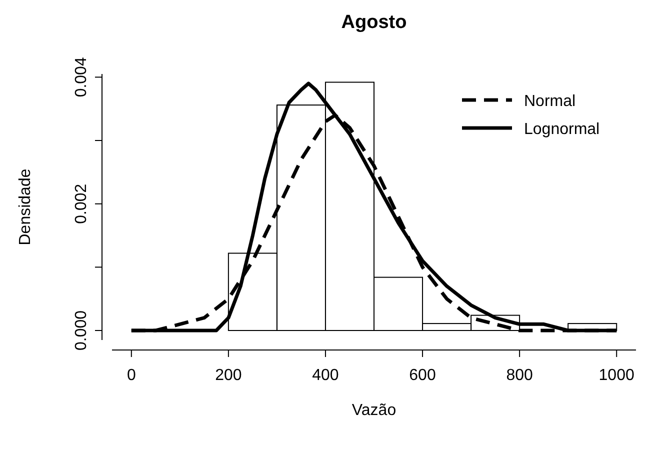  I want to click on chart-title: Agosto, so click(374, 22).